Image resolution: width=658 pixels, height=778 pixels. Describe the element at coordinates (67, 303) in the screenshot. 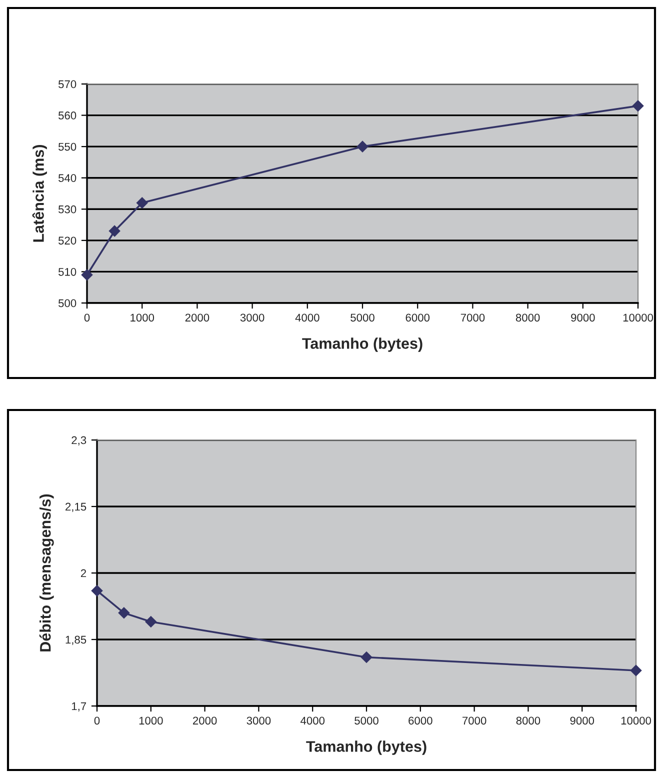

I see `y-tick-label: 500` at that location.